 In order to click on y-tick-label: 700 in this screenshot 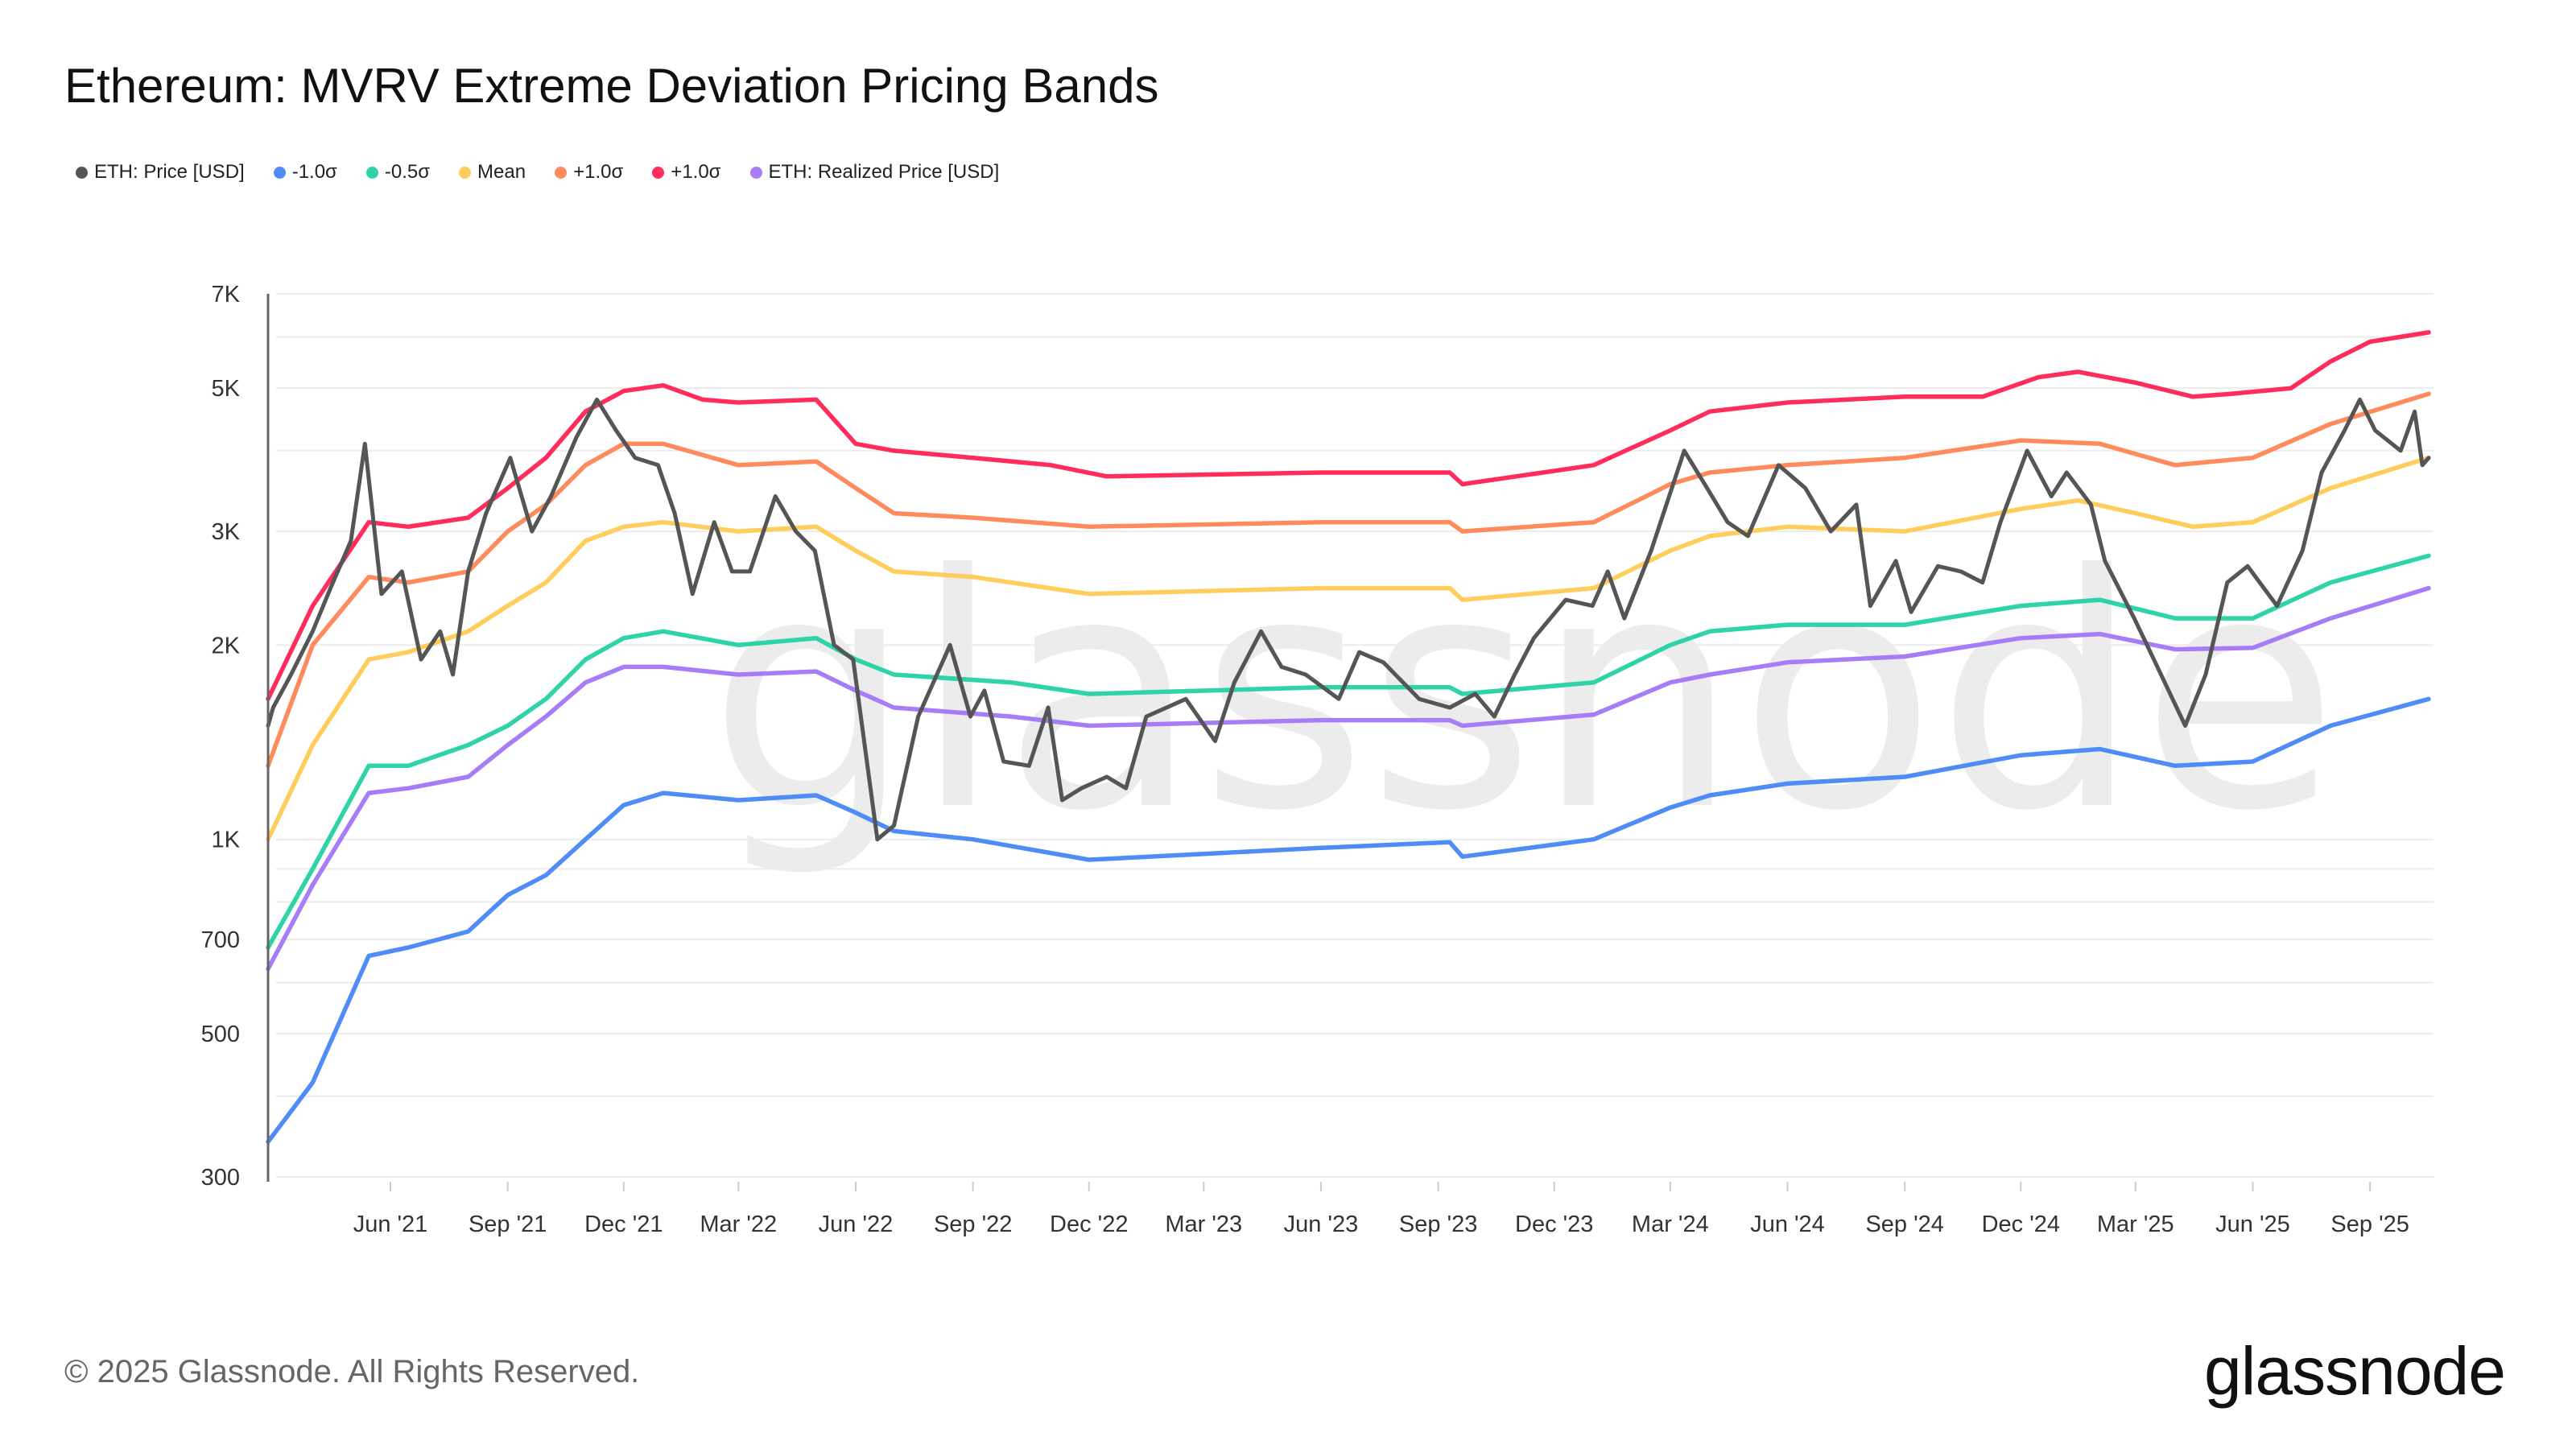, I will do `click(221, 940)`.